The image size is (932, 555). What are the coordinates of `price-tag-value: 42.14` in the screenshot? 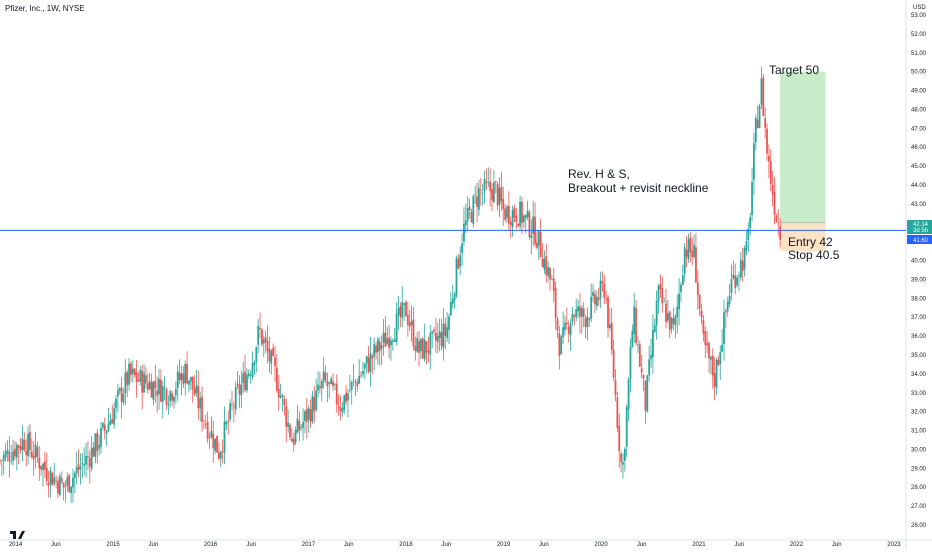 It's located at (921, 225).